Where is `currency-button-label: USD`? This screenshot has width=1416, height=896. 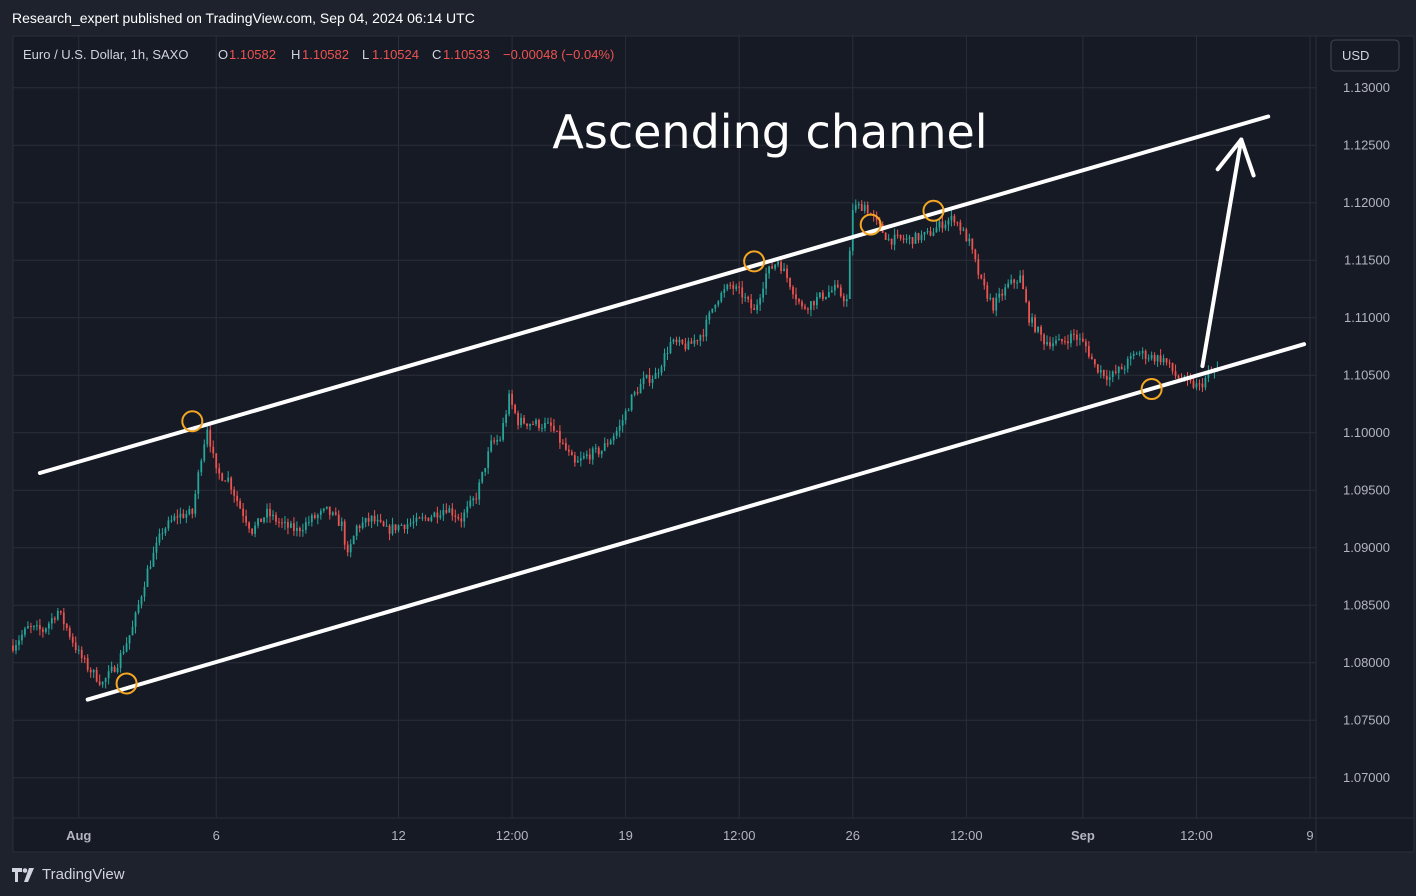 currency-button-label: USD is located at coordinates (1355, 55).